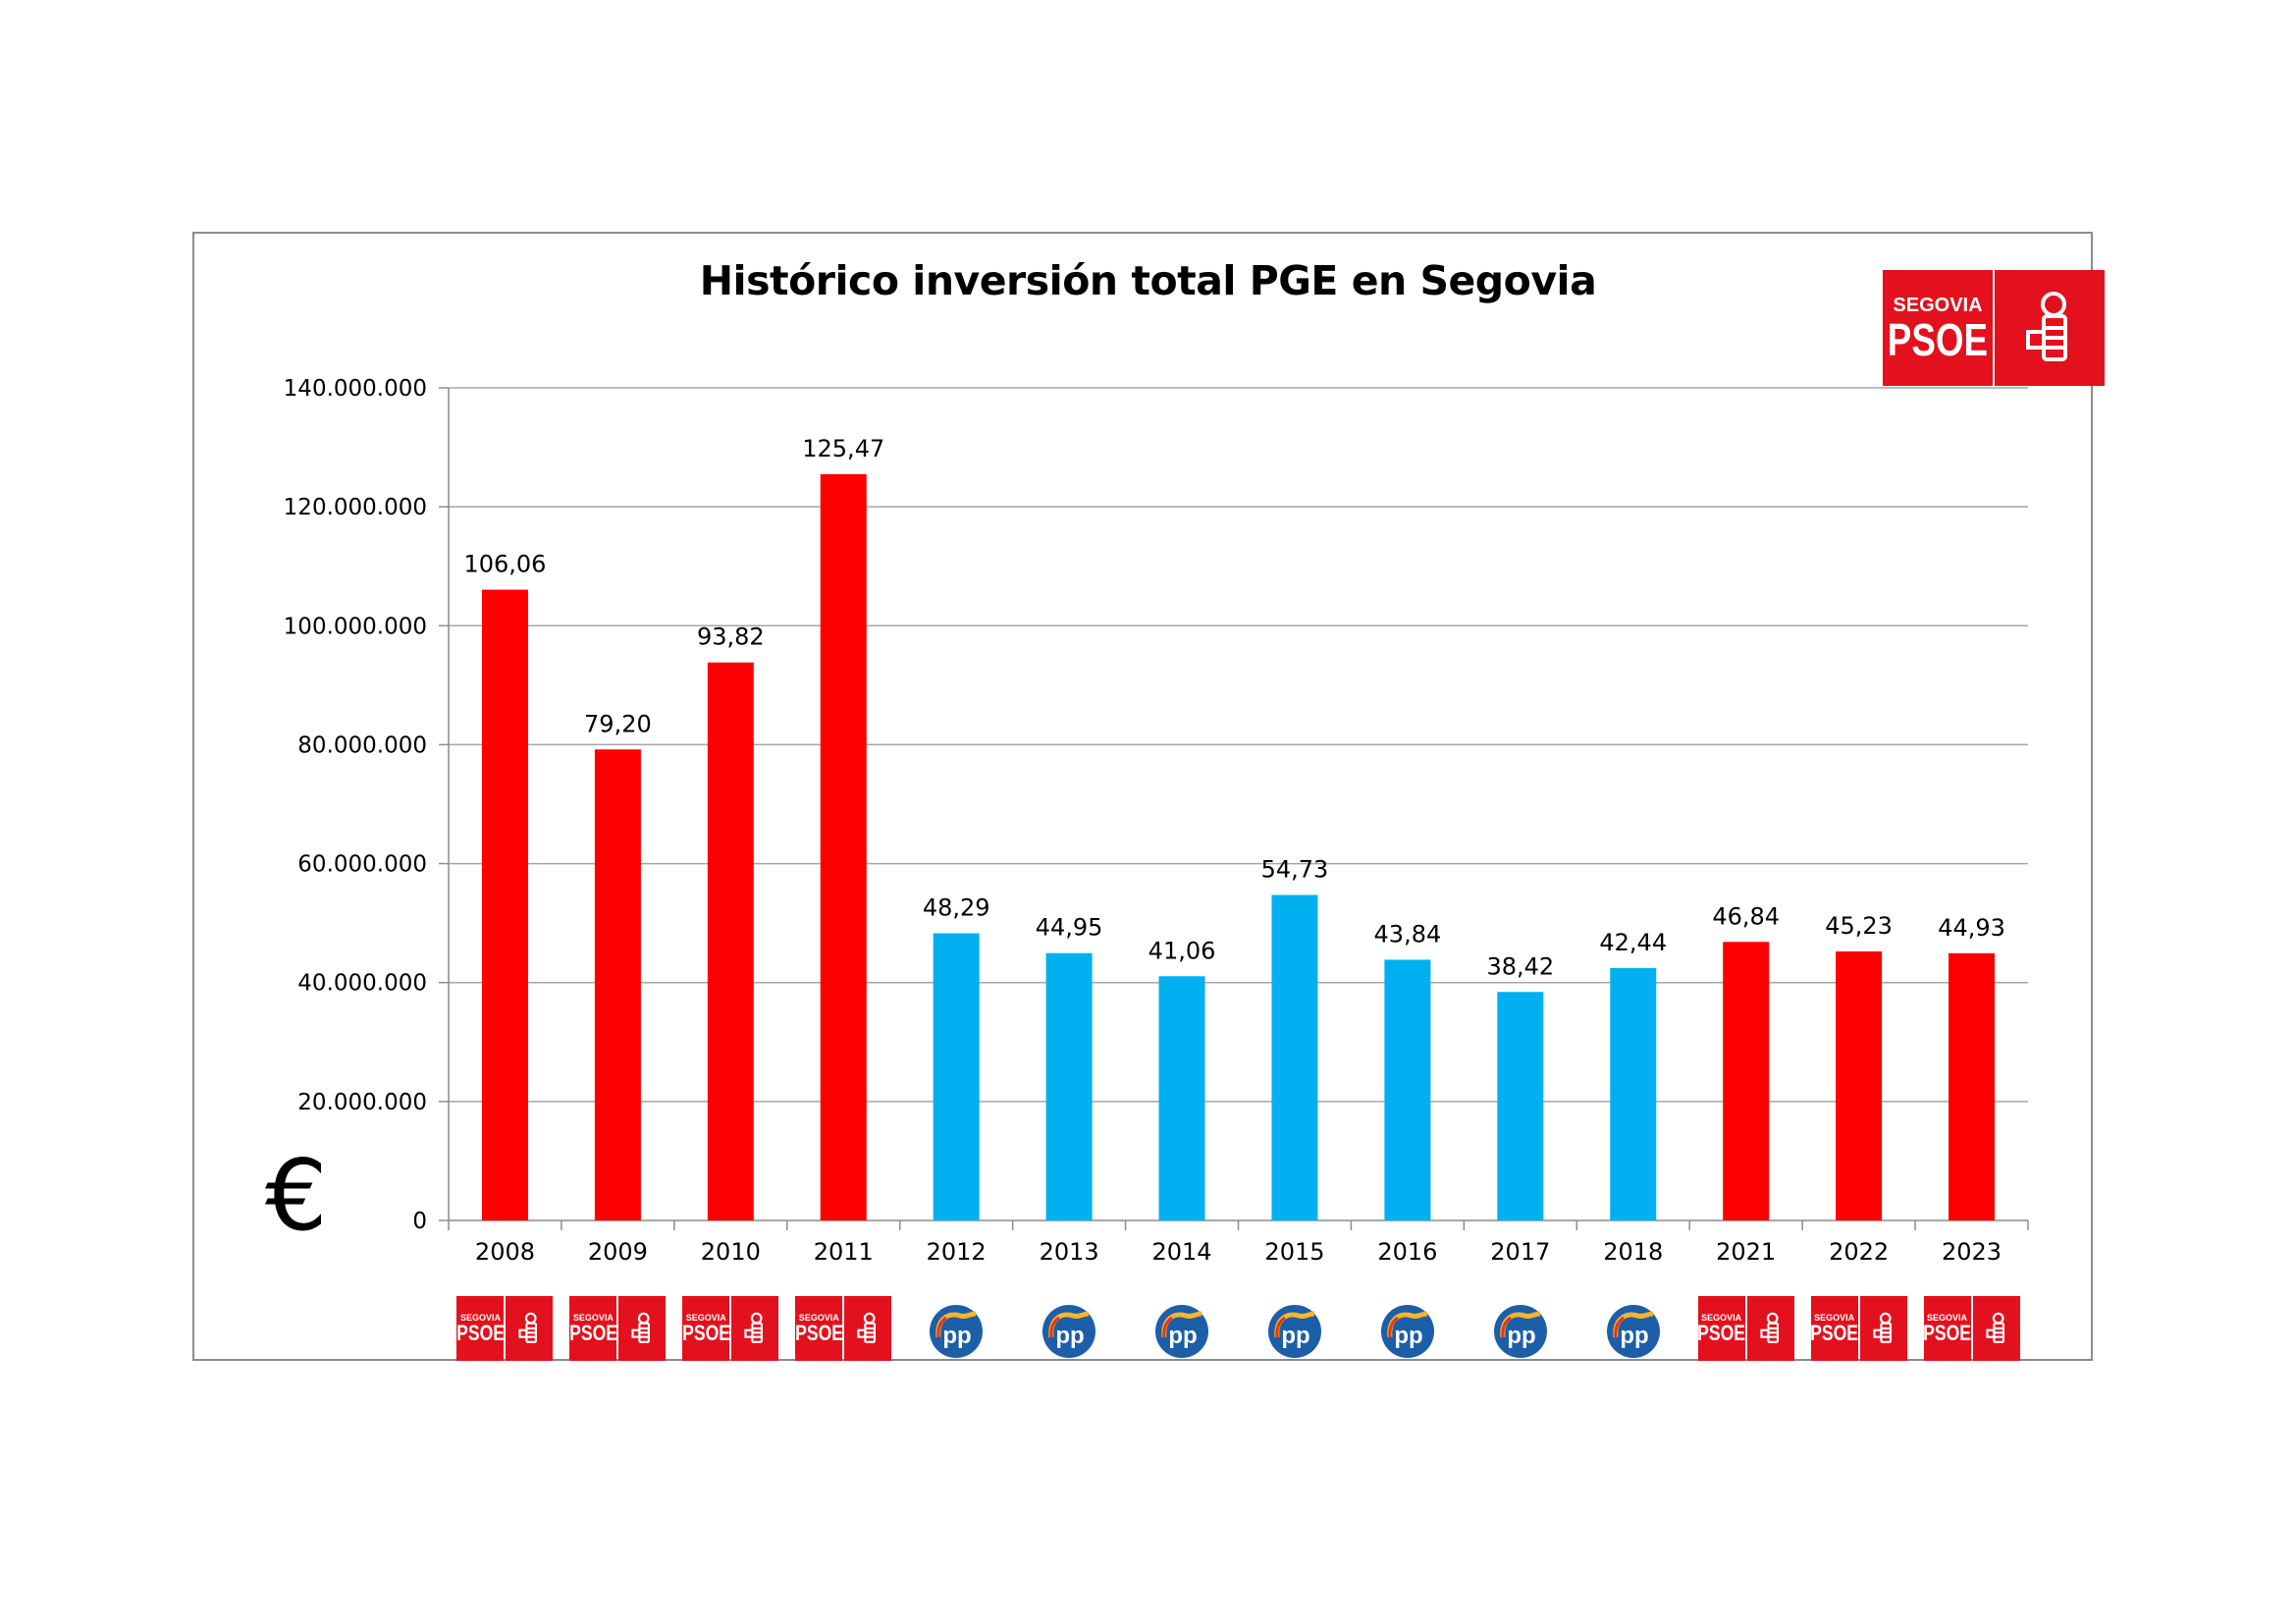 This screenshot has width=2296, height=1624. I want to click on x-tick-label: 2009, so click(618, 1252).